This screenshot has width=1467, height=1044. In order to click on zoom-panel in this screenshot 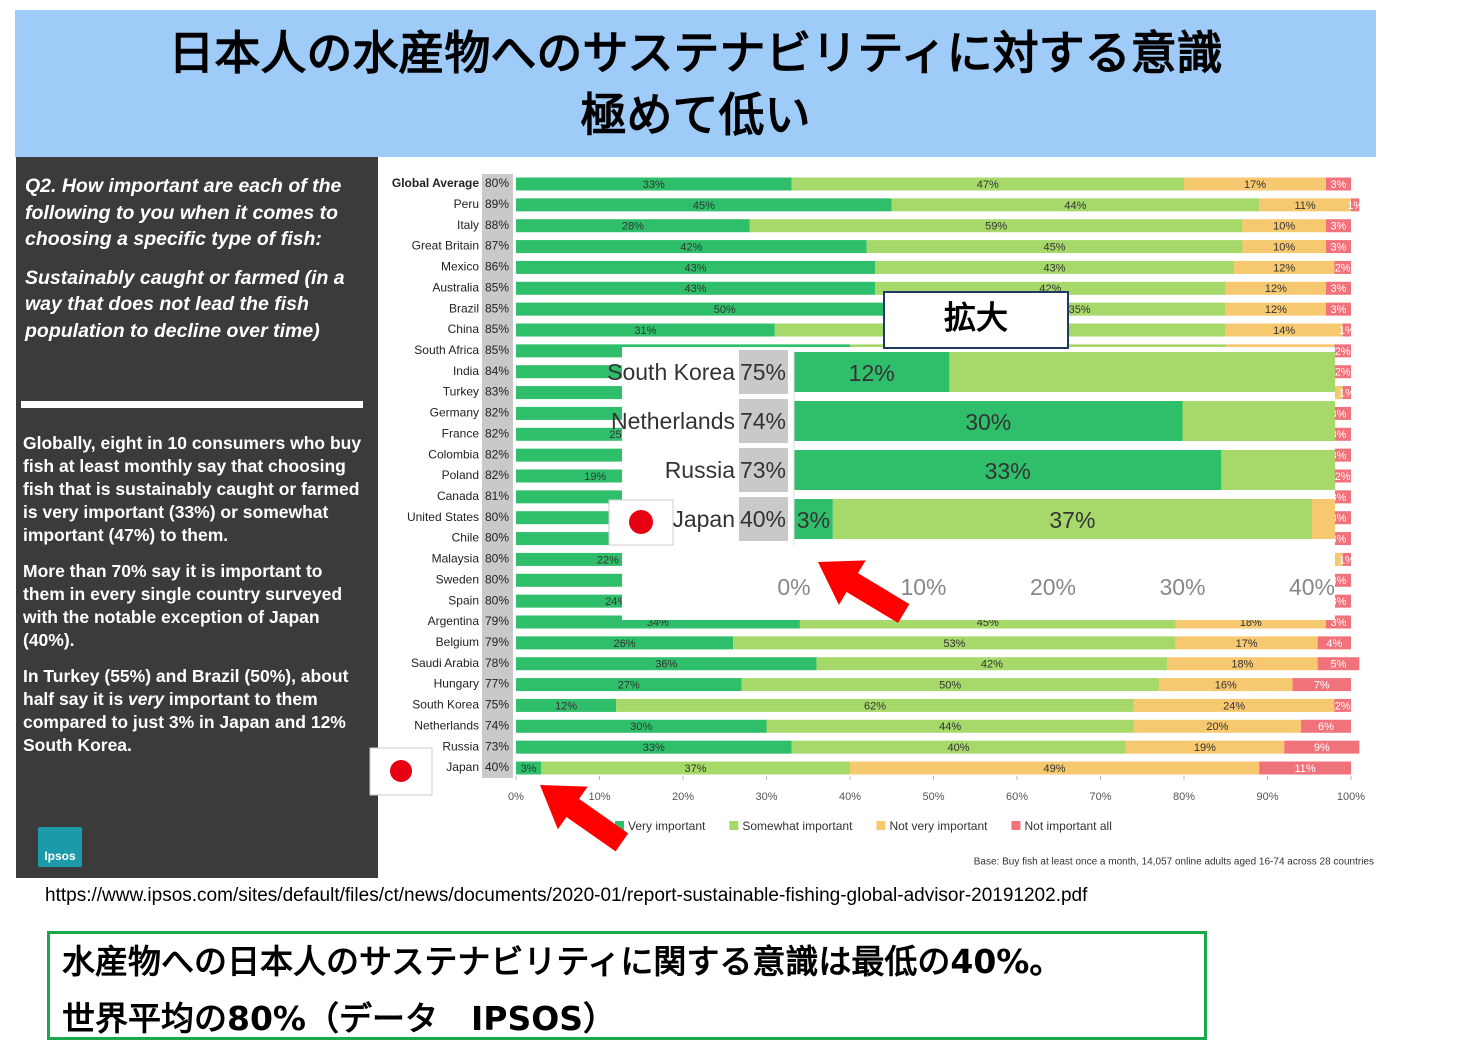, I will do `click(978, 483)`.